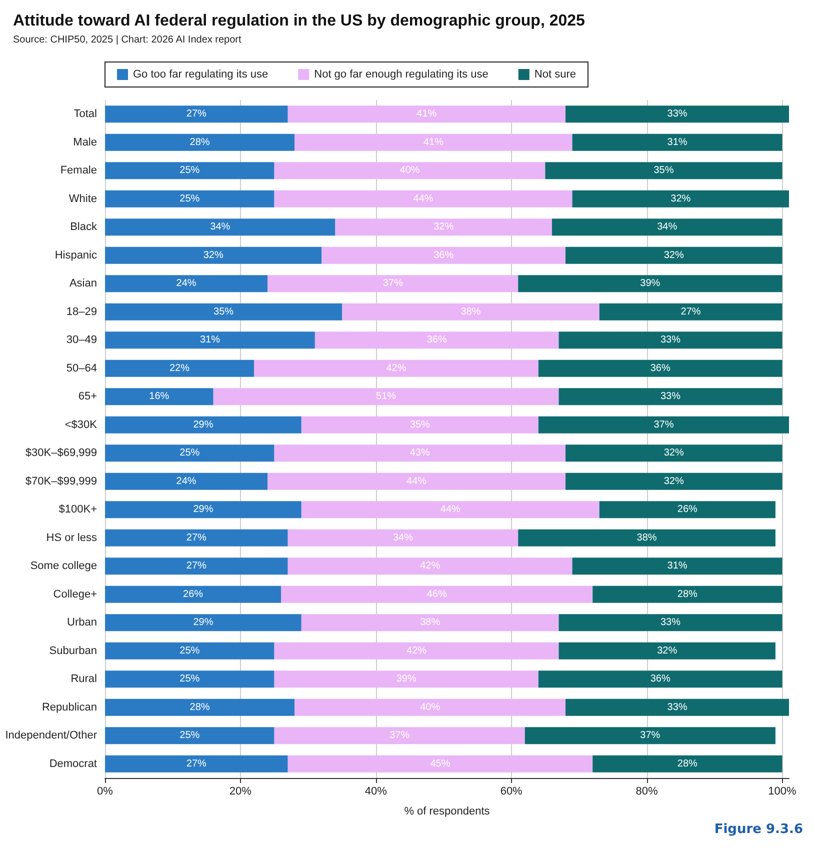 The image size is (815, 850). Describe the element at coordinates (63, 566) in the screenshot. I see `y-tick-label: Some college` at that location.